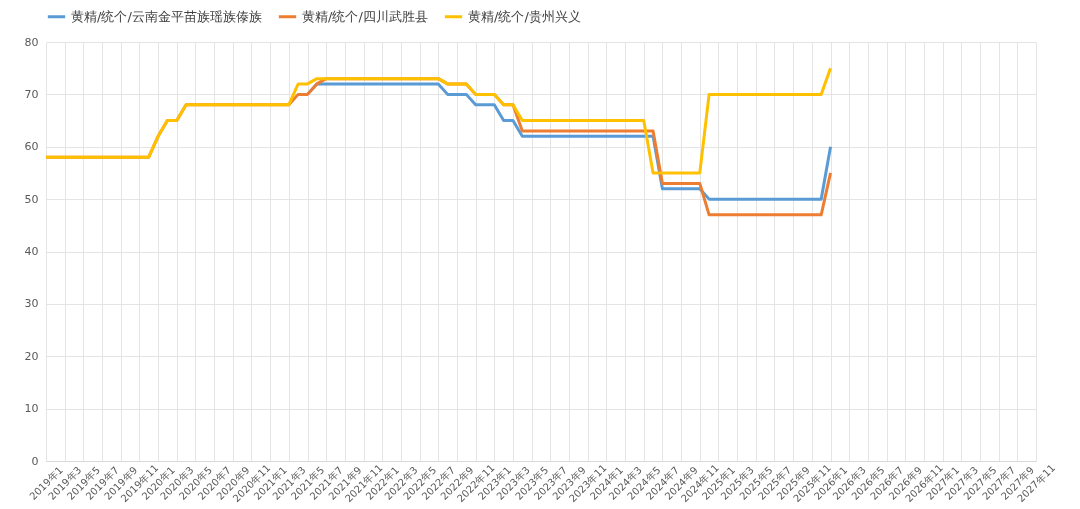 This screenshot has height=509, width=1080. I want to click on y-tick-label: 70, so click(31, 94).